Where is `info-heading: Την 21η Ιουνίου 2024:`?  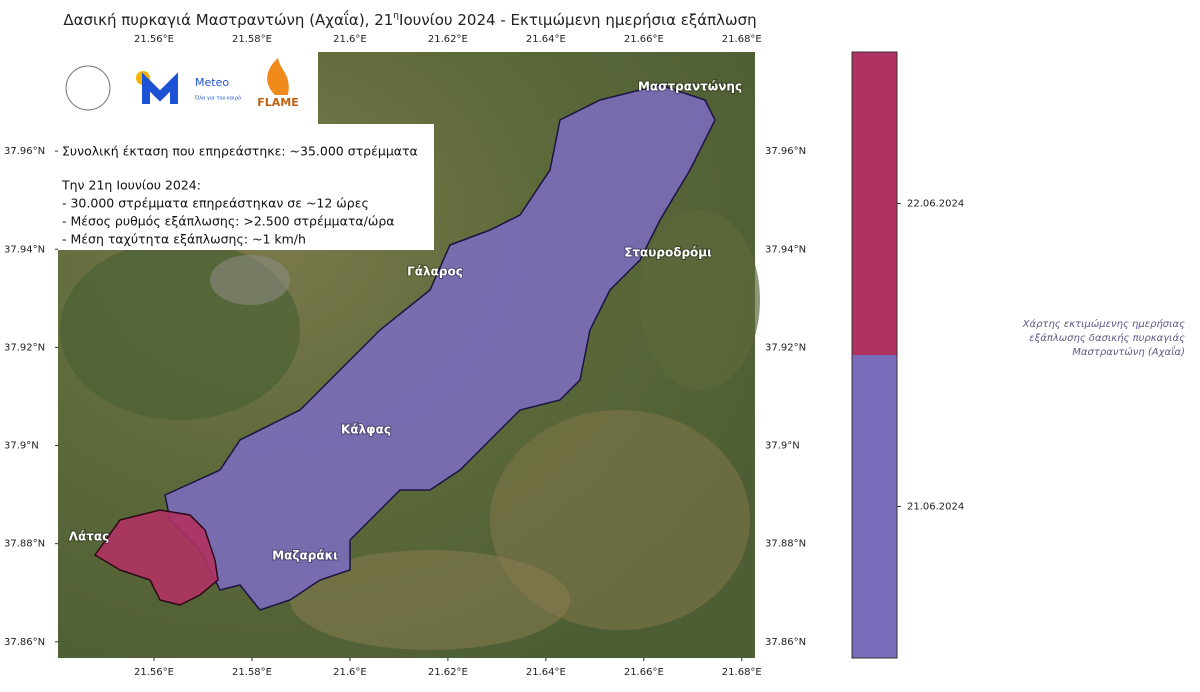
info-heading: Την 21η Ιουνίου 2024: is located at coordinates (131, 185).